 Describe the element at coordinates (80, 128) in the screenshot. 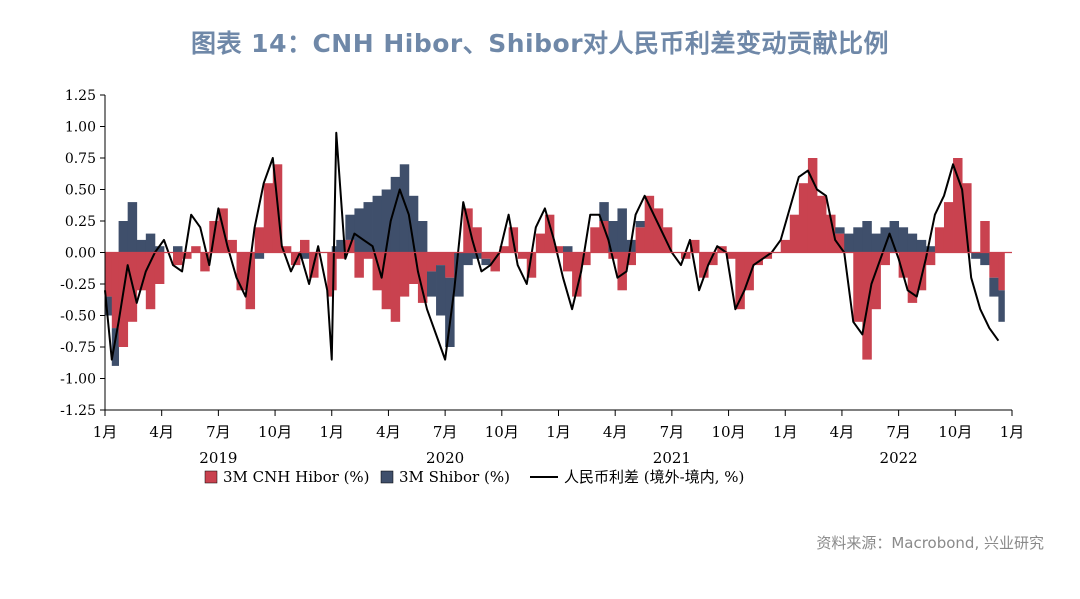

I see `y-tick-label: 1.00` at that location.